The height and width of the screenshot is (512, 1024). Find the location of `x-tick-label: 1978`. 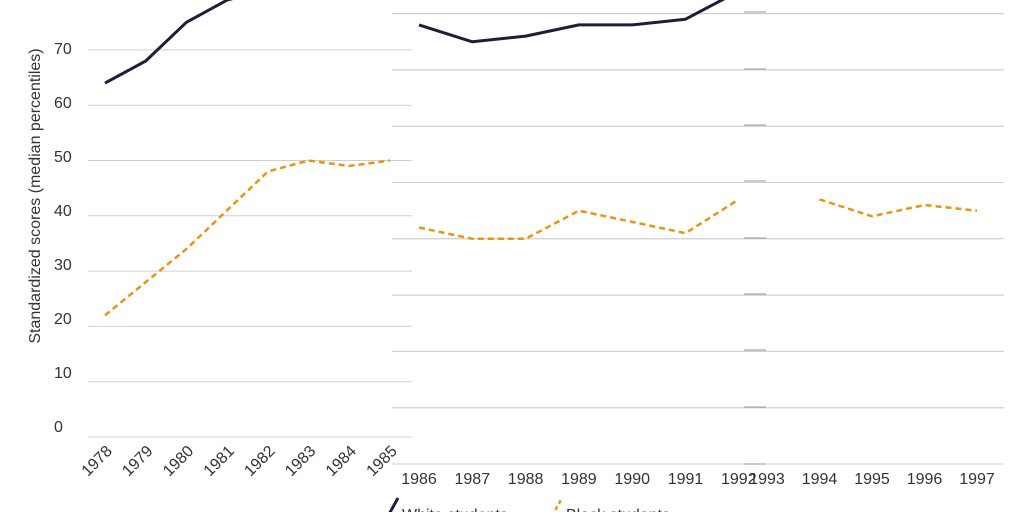

x-tick-label: 1978 is located at coordinates (97, 461).